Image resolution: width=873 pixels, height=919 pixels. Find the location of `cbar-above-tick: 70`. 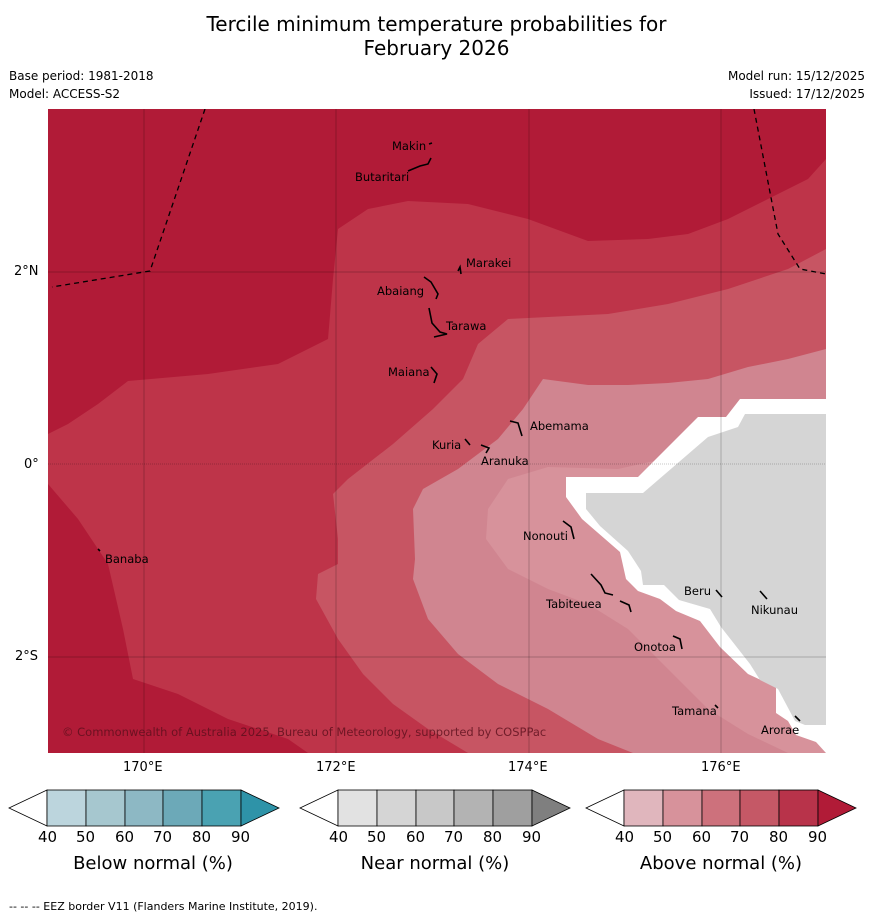

cbar-above-tick: 70 is located at coordinates (740, 837).